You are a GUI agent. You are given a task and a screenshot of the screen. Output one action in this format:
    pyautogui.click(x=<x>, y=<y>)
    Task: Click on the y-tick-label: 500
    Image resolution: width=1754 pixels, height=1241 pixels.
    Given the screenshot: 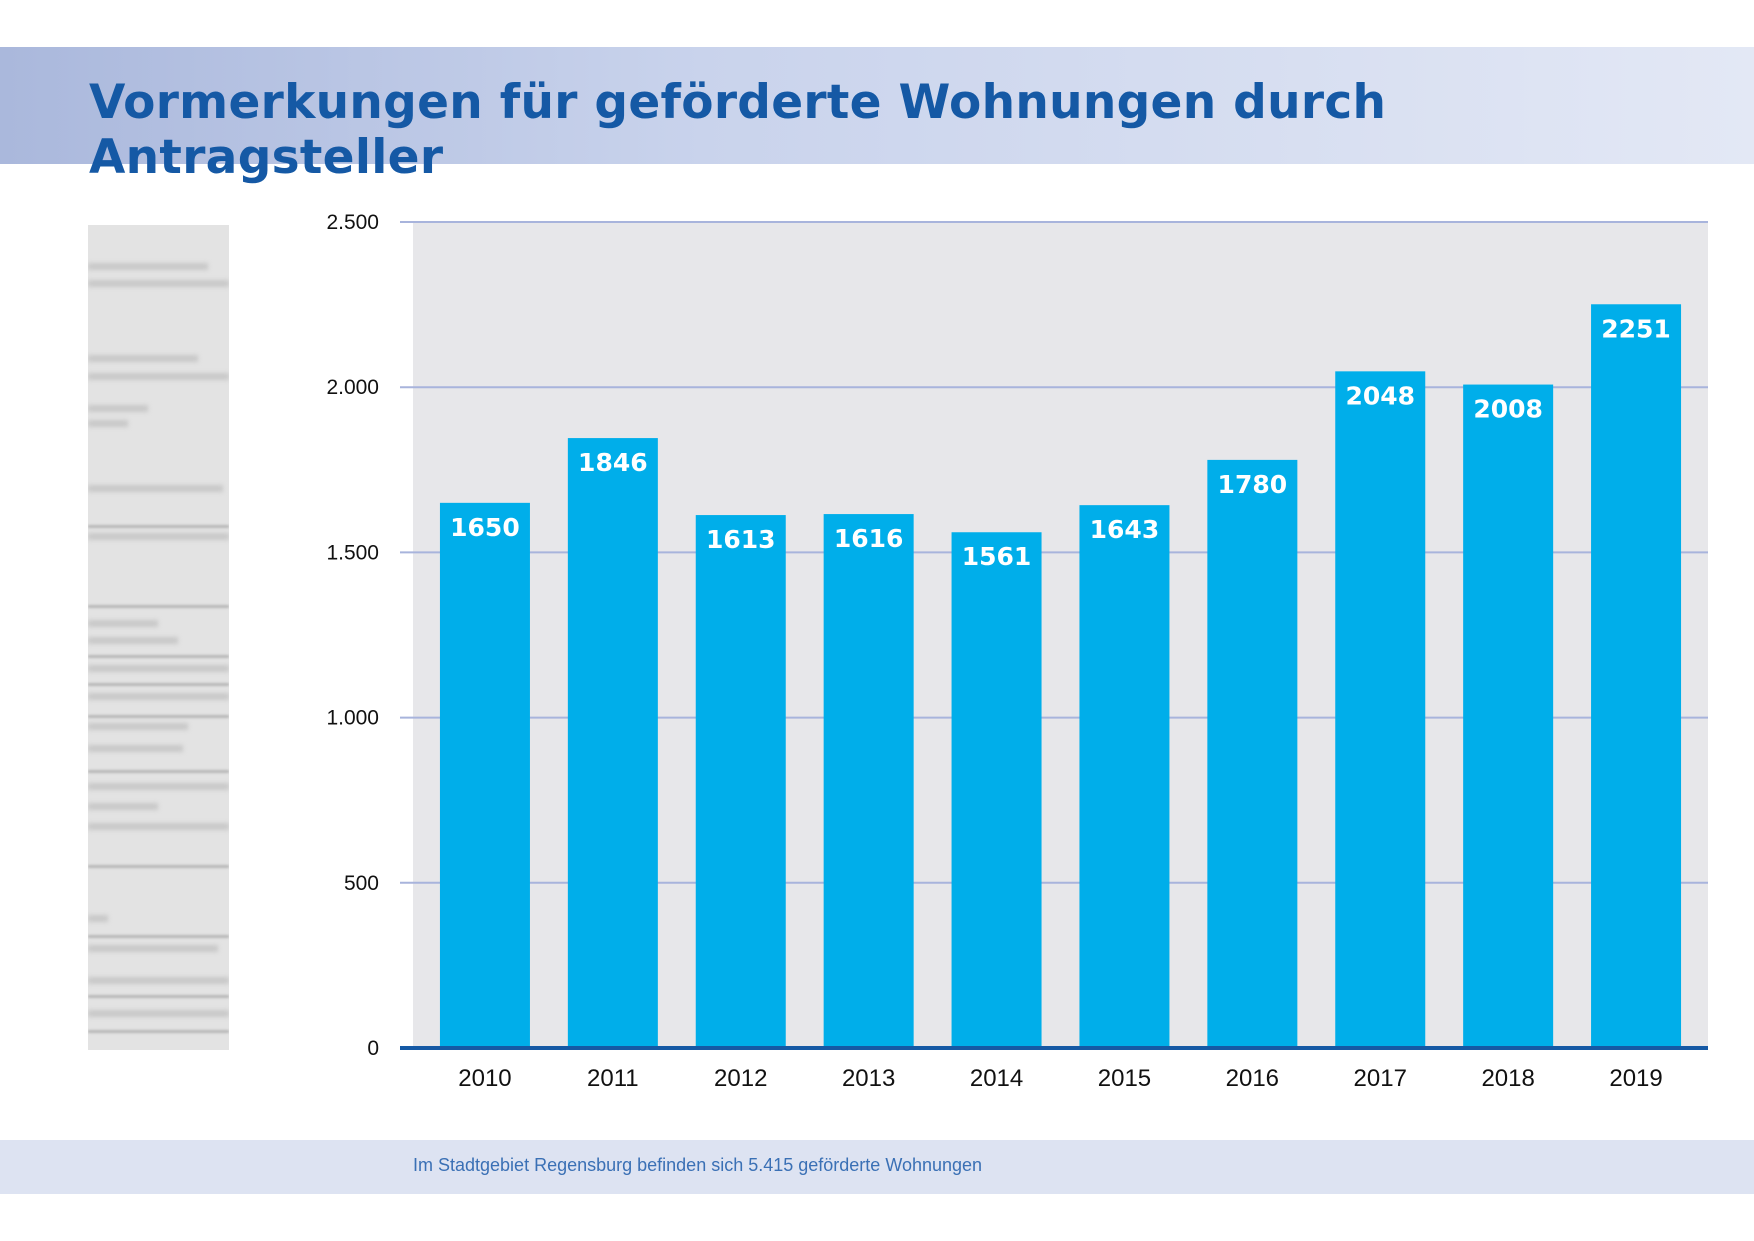 What is the action you would take?
    pyautogui.click(x=361, y=883)
    